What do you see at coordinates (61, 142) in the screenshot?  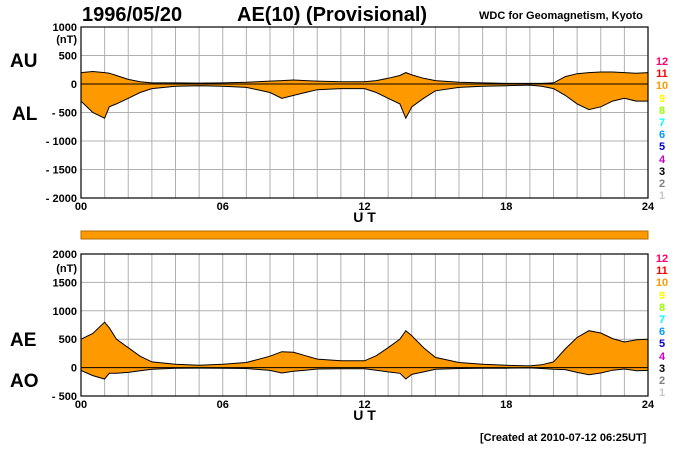 I see `y-tick-label: - 1000` at bounding box center [61, 142].